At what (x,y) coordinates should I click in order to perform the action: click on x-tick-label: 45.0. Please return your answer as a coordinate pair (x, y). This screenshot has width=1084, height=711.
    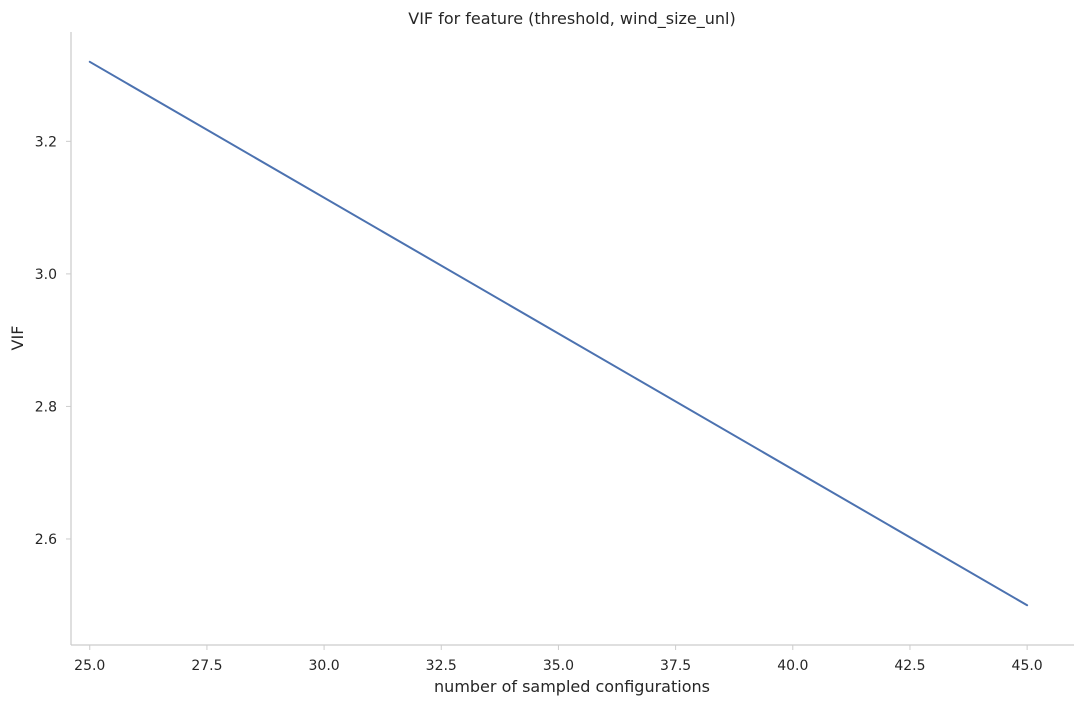
    Looking at the image, I should click on (1027, 666).